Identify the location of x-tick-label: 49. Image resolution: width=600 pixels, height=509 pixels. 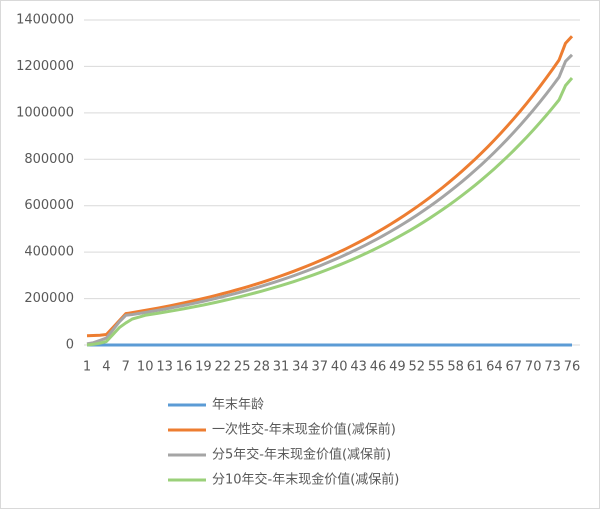
(397, 367).